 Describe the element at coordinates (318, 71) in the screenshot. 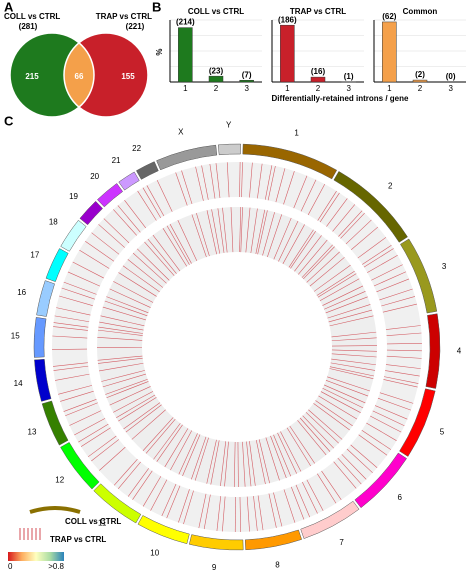

I see `value-label: (16)` at that location.